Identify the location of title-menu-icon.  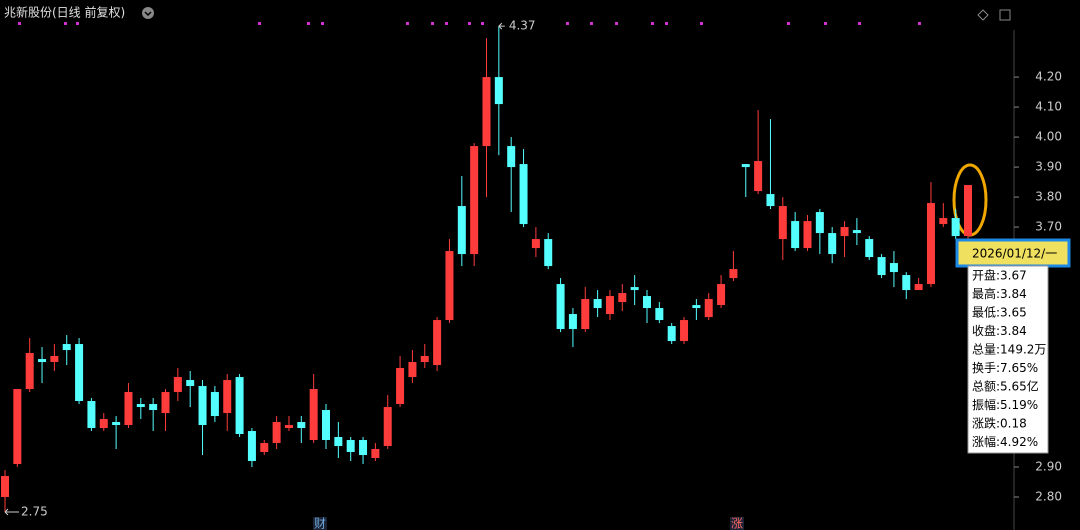
(148, 13).